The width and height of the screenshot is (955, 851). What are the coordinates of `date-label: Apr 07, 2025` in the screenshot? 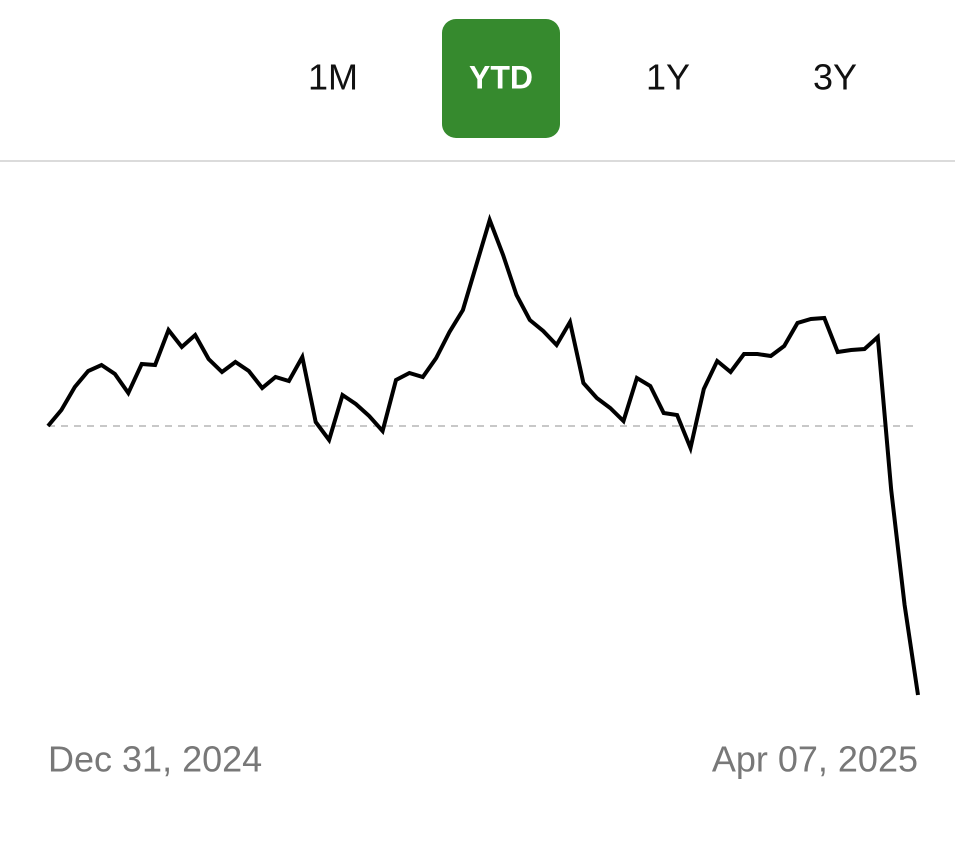 It's located at (815, 759).